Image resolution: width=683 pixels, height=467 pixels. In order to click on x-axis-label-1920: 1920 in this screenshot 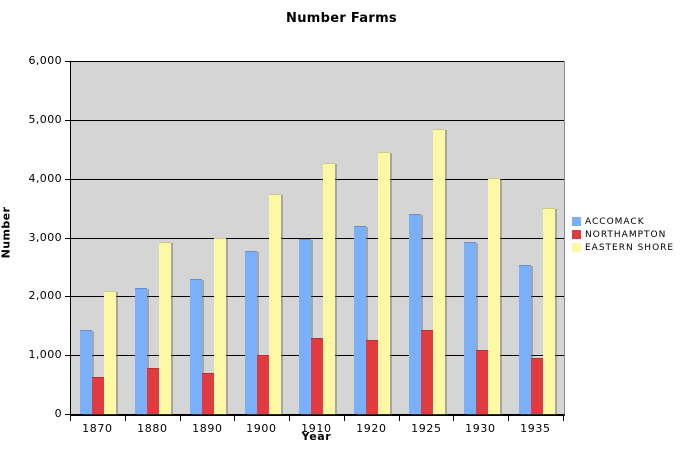, I will do `click(371, 428)`.